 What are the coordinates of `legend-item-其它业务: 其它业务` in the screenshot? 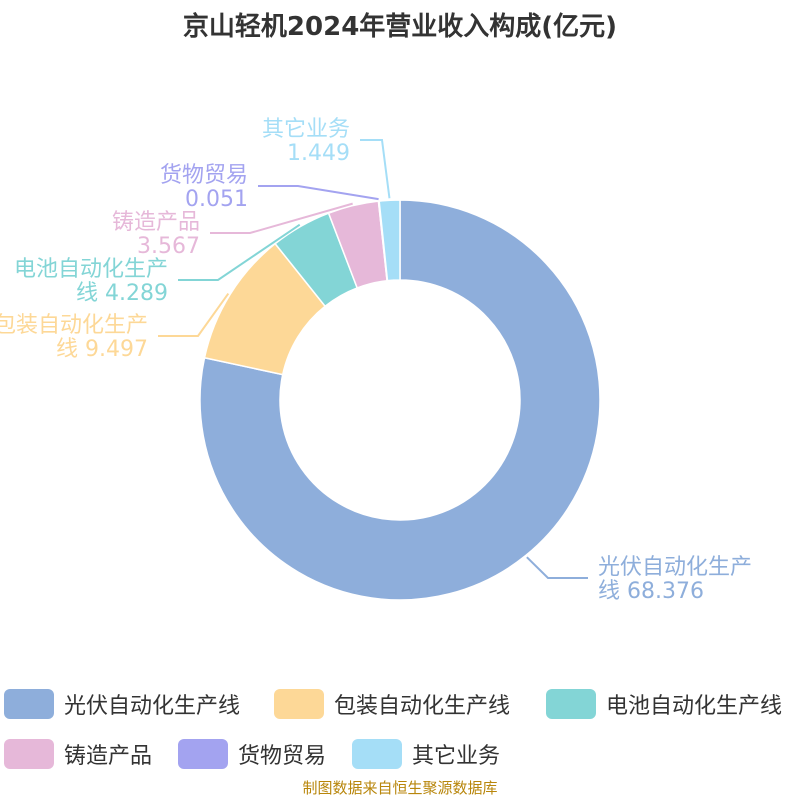 It's located at (426, 754).